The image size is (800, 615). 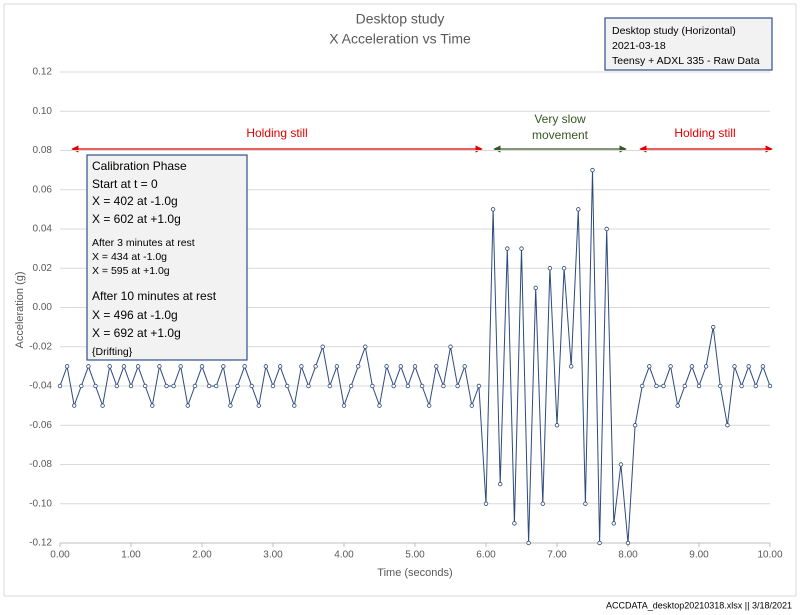 What do you see at coordinates (639, 46) in the screenshot?
I see `info-text: 2021-03-18` at bounding box center [639, 46].